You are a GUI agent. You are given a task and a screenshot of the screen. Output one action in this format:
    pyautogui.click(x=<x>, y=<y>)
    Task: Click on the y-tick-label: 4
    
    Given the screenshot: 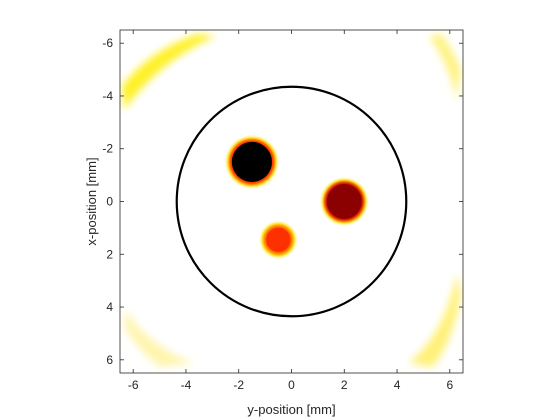 What is the action you would take?
    pyautogui.click(x=109, y=307)
    